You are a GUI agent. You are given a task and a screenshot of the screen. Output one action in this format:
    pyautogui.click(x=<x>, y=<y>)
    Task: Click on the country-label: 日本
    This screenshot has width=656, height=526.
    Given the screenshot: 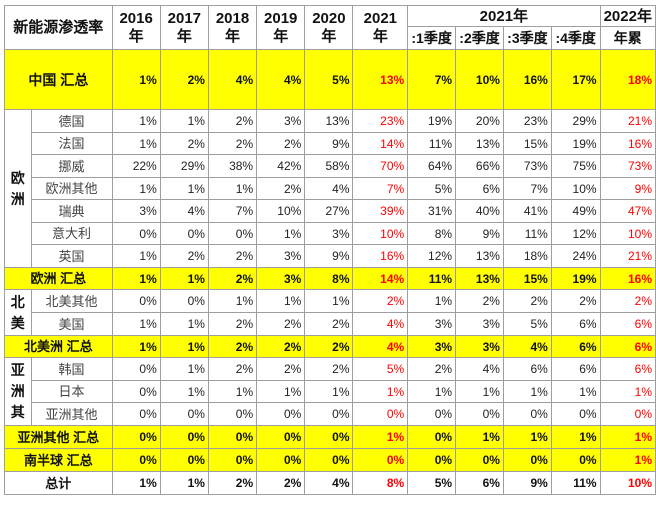 What is the action you would take?
    pyautogui.click(x=71, y=391)
    